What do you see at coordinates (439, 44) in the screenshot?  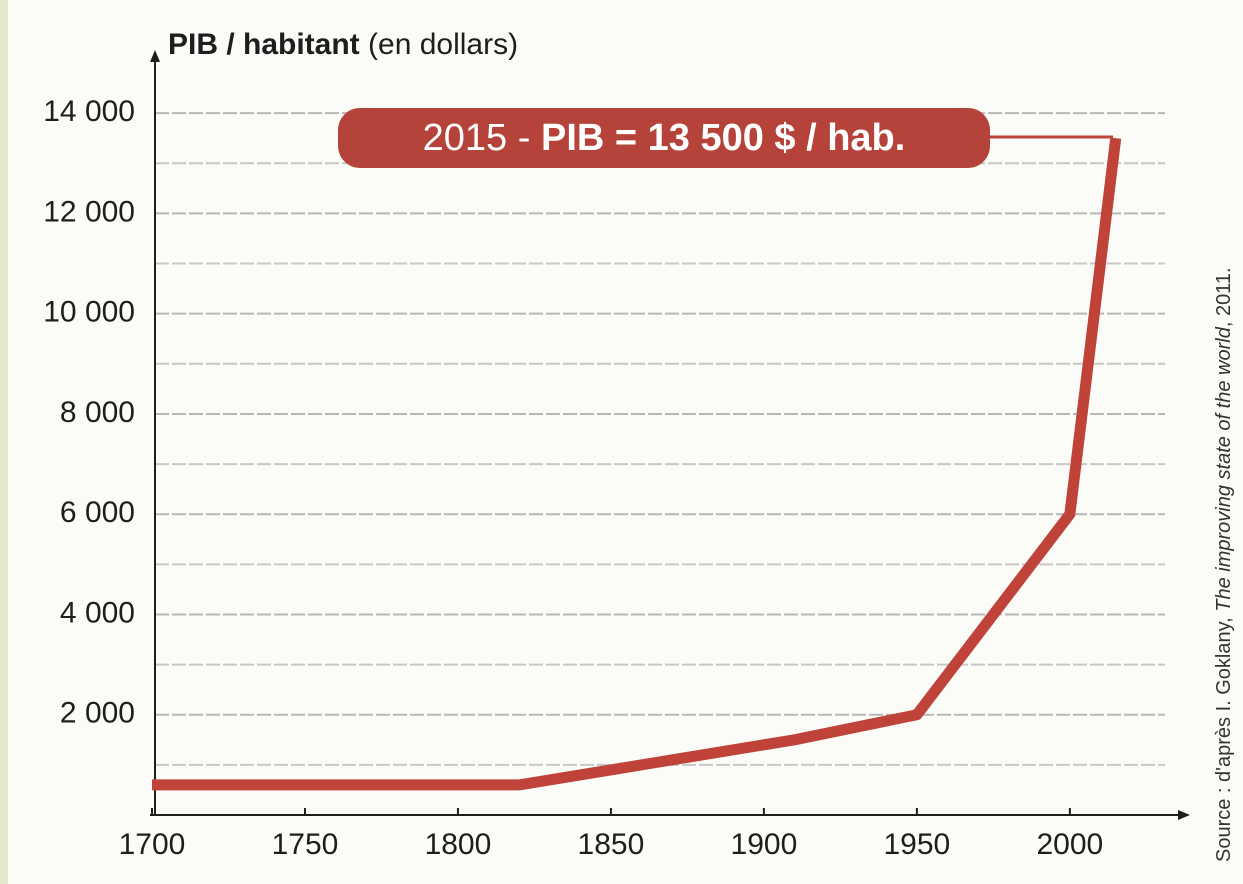 I see `y-title-rest: (en dollars)` at bounding box center [439, 44].